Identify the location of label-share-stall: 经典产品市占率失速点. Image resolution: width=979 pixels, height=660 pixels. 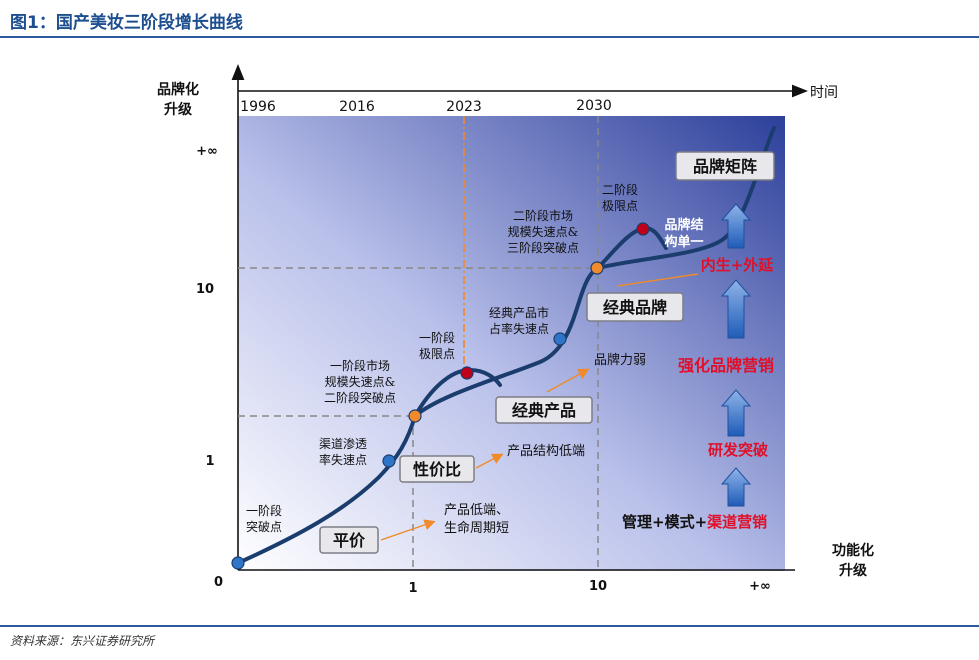
(519, 320).